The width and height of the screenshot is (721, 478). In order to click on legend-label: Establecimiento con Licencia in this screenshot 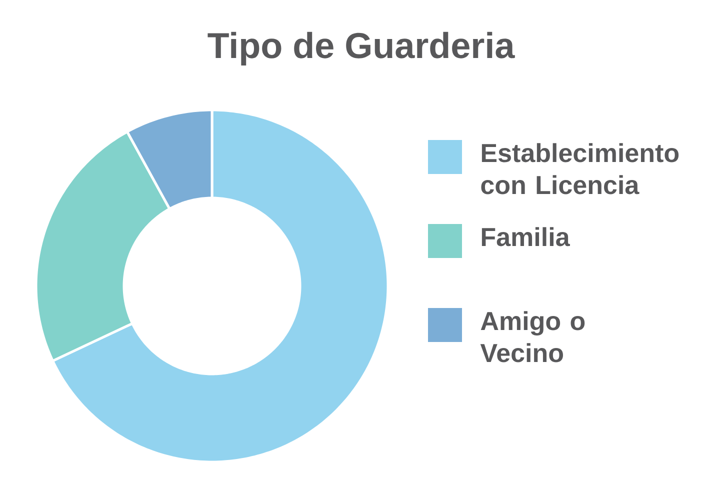, I will do `click(580, 168)`.